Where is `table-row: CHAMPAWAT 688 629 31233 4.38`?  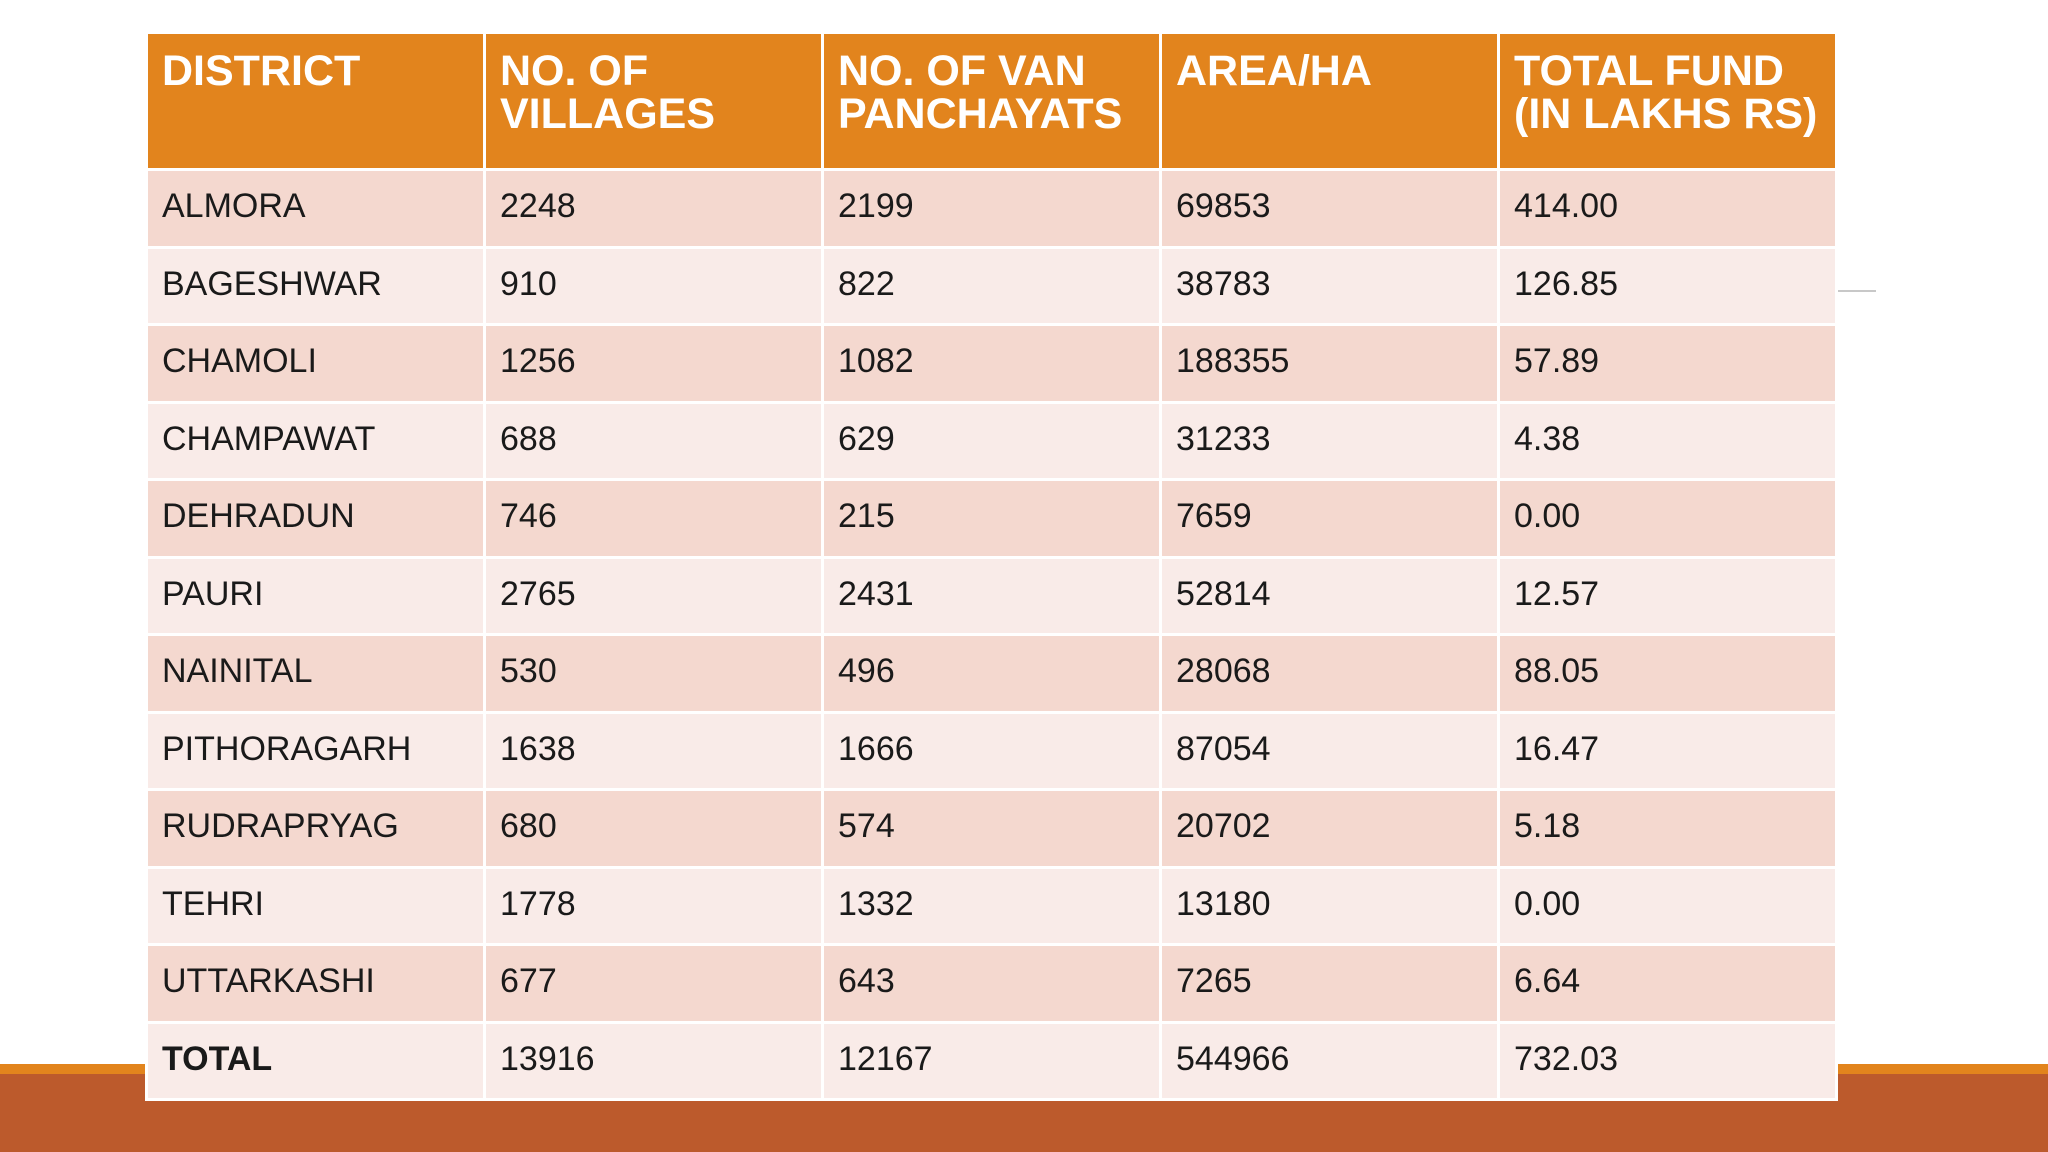
table-row: CHAMPAWAT 688 629 31233 4.38 is located at coordinates (991, 440).